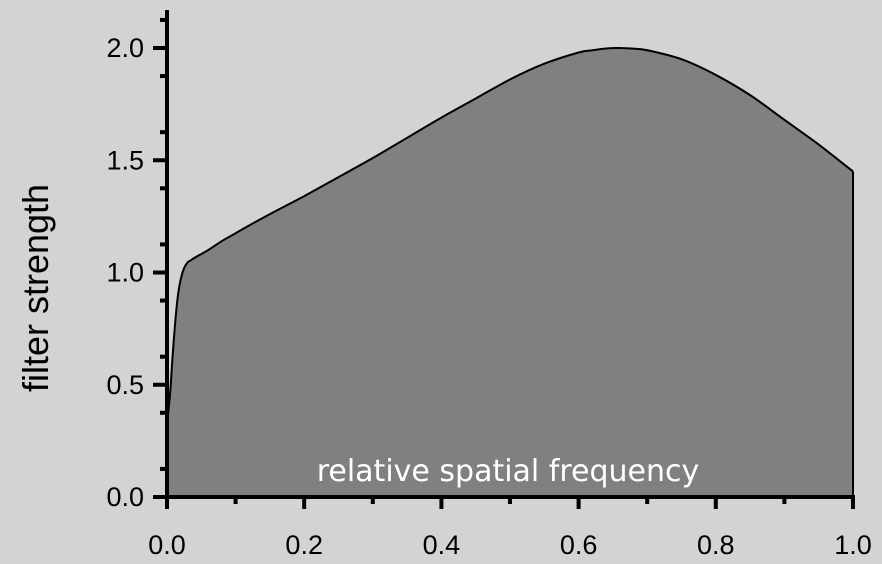 This screenshot has width=882, height=564. I want to click on x-tick-label: 0.4, so click(442, 545).